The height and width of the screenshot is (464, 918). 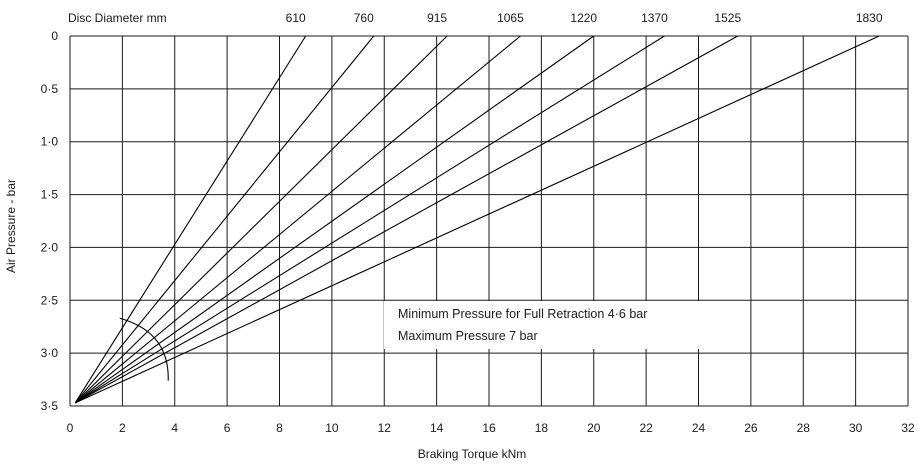 I want to click on x-tick-label: 6, so click(x=227, y=428).